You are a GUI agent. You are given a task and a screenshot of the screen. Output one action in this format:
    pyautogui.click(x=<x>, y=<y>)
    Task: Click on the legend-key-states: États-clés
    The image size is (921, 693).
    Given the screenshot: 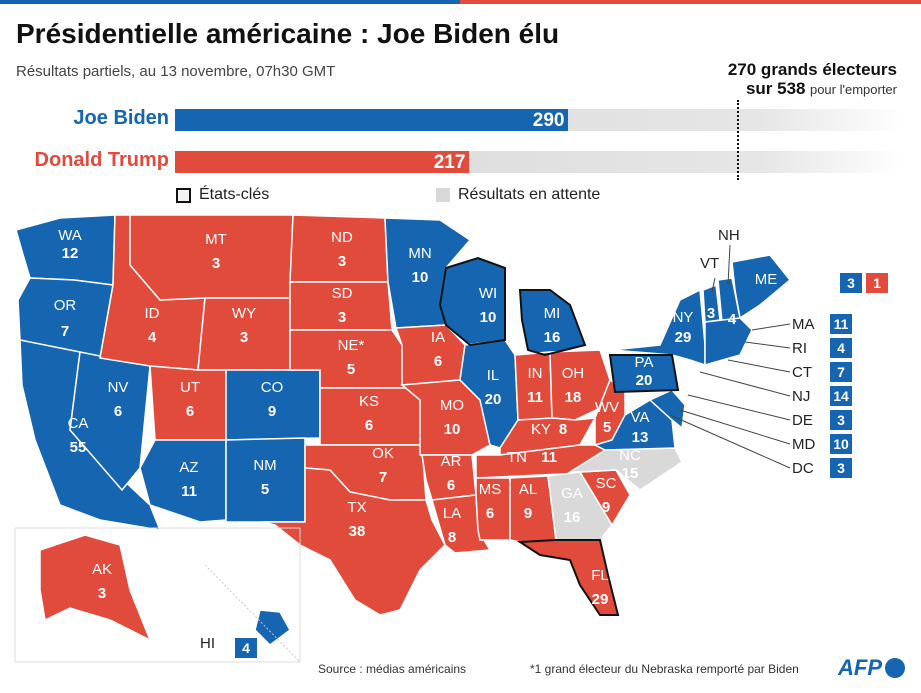 What is the action you would take?
    pyautogui.click(x=222, y=195)
    